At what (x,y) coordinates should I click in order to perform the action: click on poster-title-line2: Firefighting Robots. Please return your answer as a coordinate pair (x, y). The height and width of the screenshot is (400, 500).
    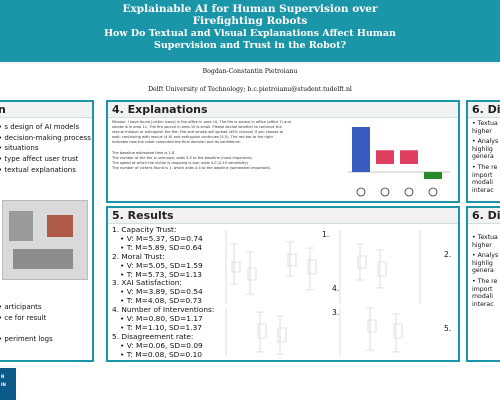
    Looking at the image, I should click on (250, 21).